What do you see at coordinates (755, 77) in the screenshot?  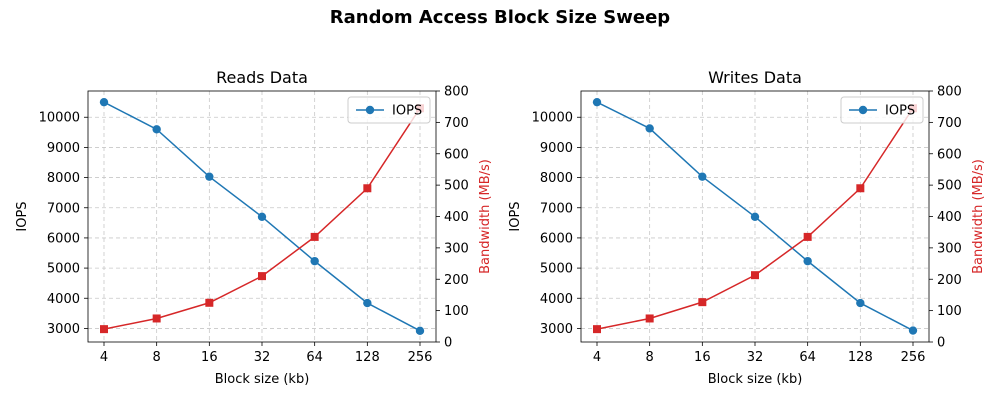 I see `chart-title: Writes Data` at bounding box center [755, 77].